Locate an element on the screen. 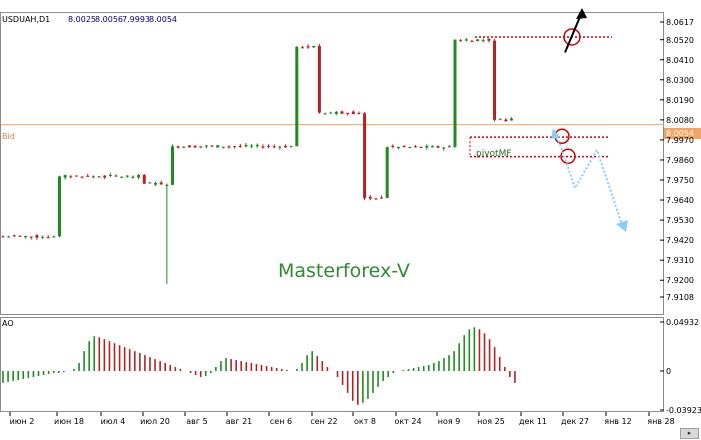 The height and width of the screenshot is (440, 701). up-arrow-head is located at coordinates (581, 13).